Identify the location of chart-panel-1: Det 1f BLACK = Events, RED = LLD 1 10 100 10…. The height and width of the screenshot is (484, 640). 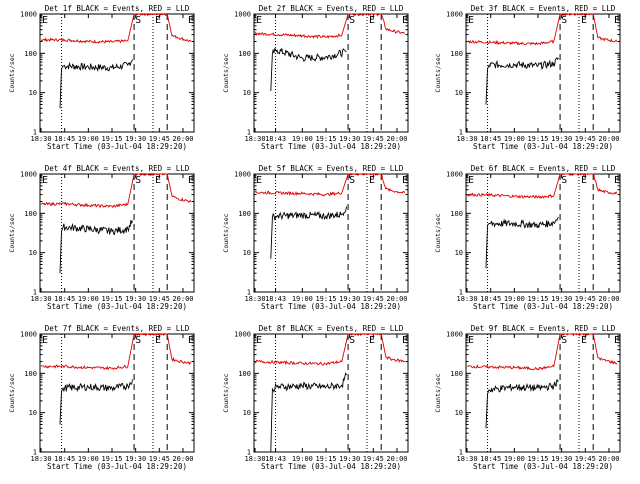
(101, 77).